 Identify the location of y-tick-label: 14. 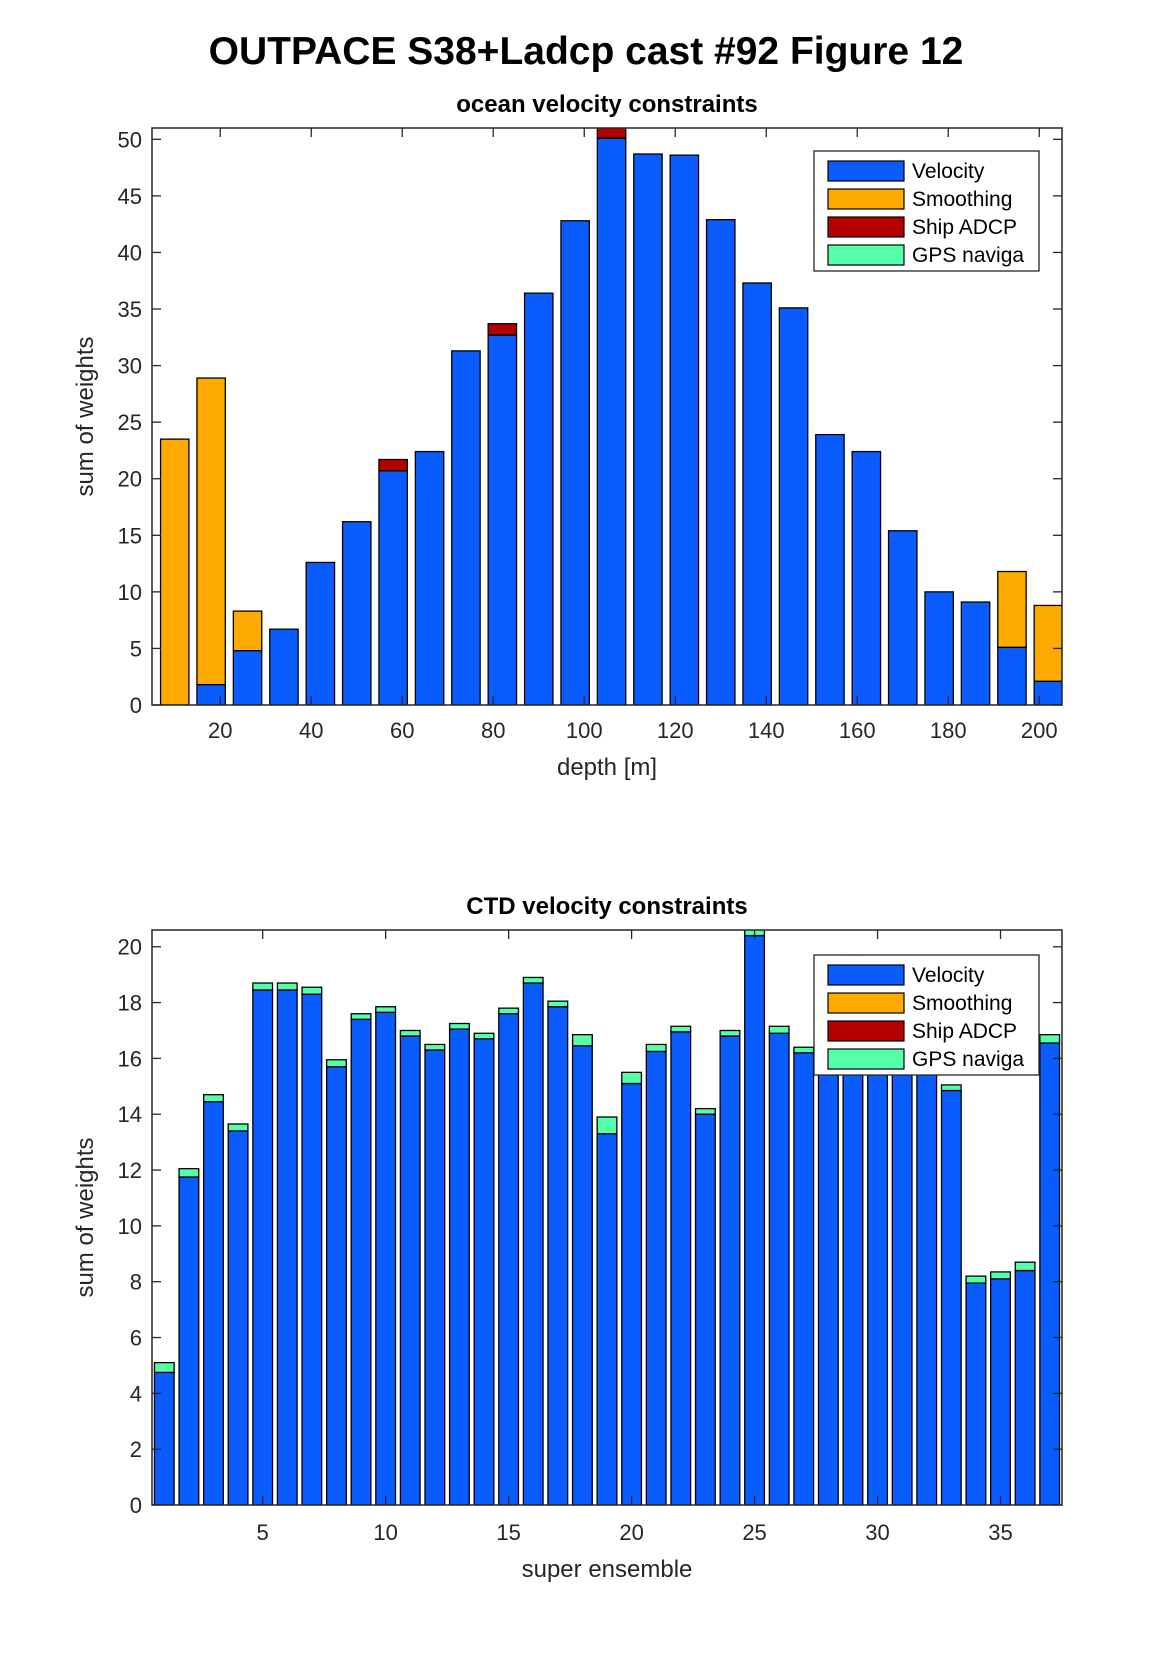
(130, 1114).